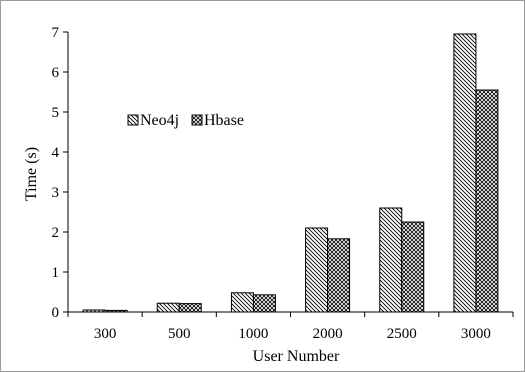 This screenshot has width=525, height=372. I want to click on x-tick-label: 1000, so click(253, 334).